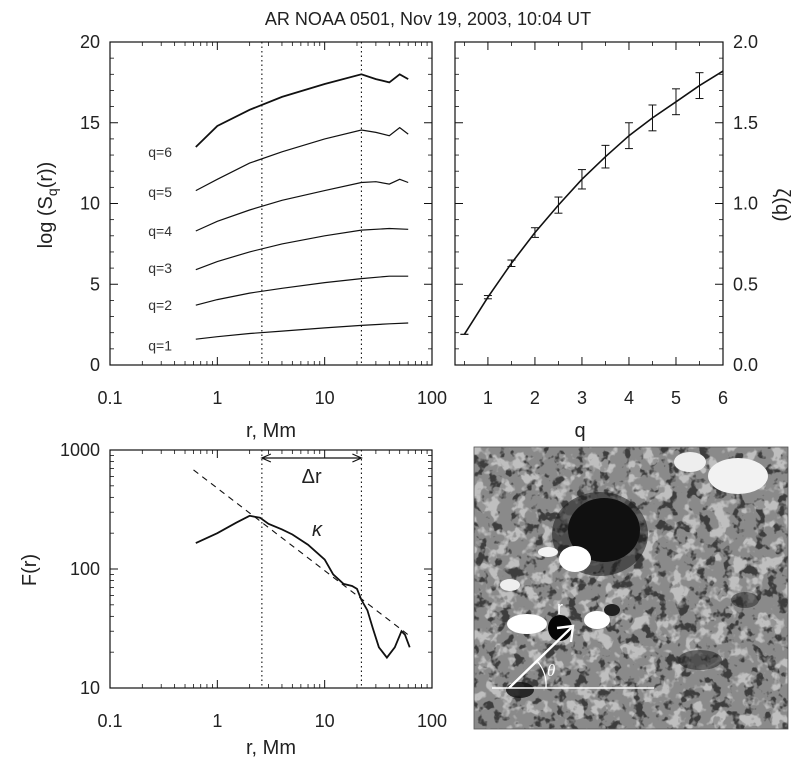 Image resolution: width=792 pixels, height=763 pixels. Describe the element at coordinates (723, 398) in the screenshot. I see `x-tick-label: 6` at that location.